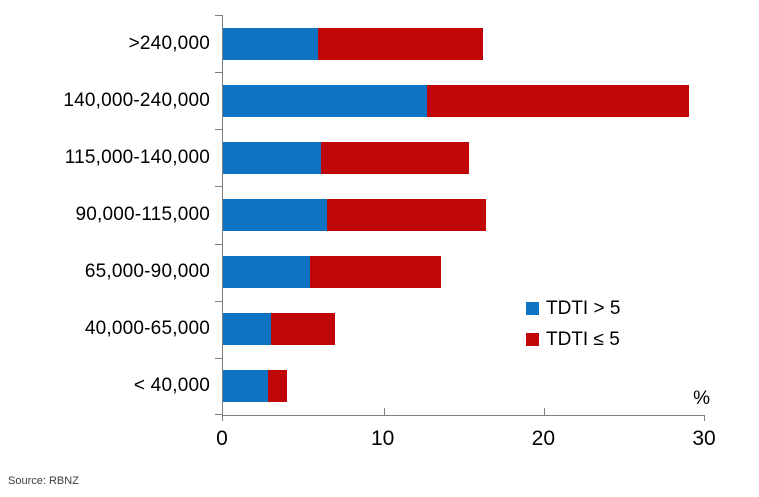 The width and height of the screenshot is (759, 497). I want to click on source-note: Source: RBNZ, so click(43, 481).